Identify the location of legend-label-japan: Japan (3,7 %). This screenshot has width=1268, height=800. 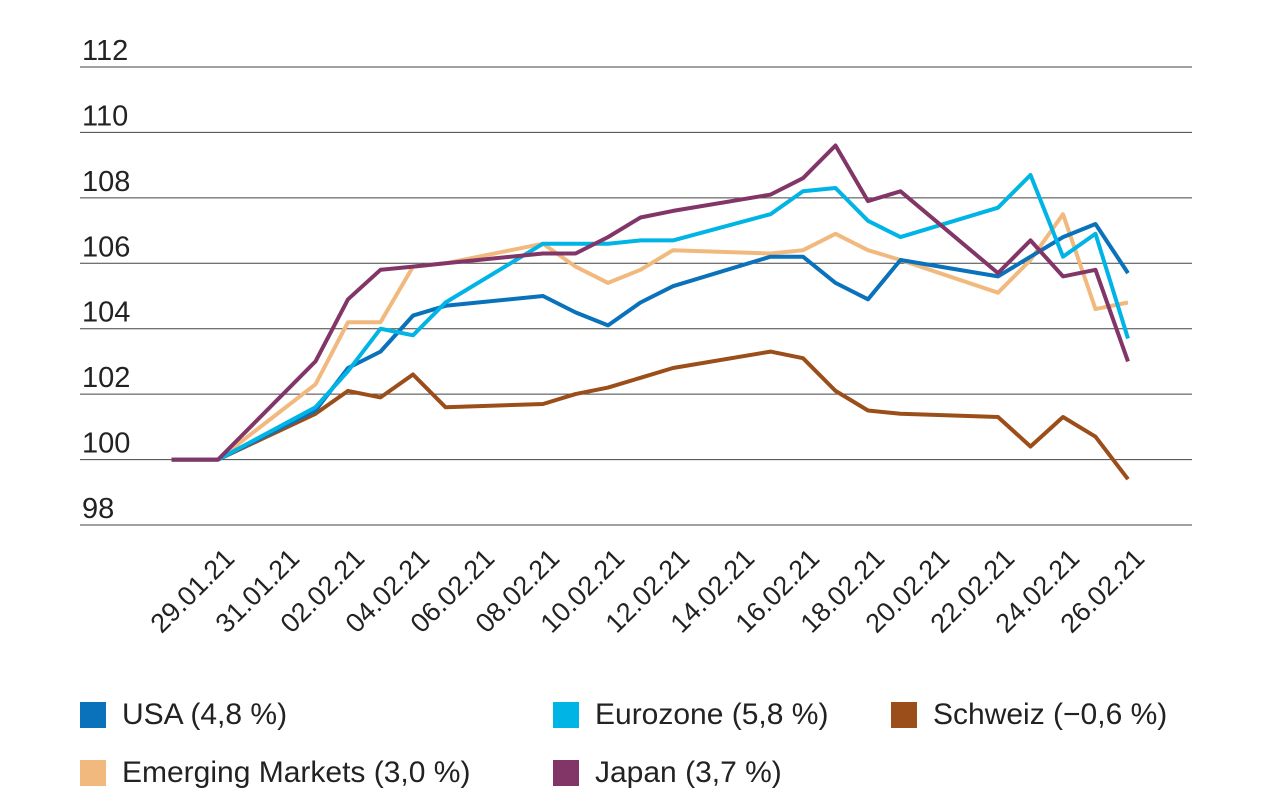
(688, 772).